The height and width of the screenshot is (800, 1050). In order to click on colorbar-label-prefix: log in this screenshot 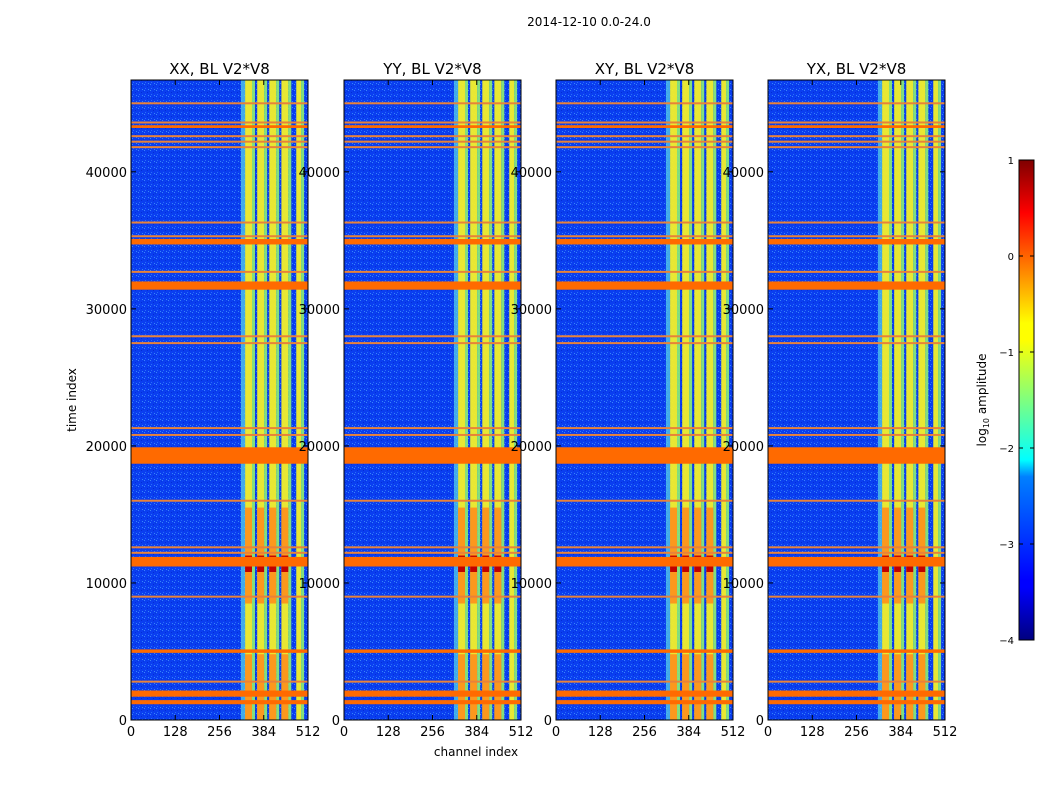, I will do `click(982, 437)`.